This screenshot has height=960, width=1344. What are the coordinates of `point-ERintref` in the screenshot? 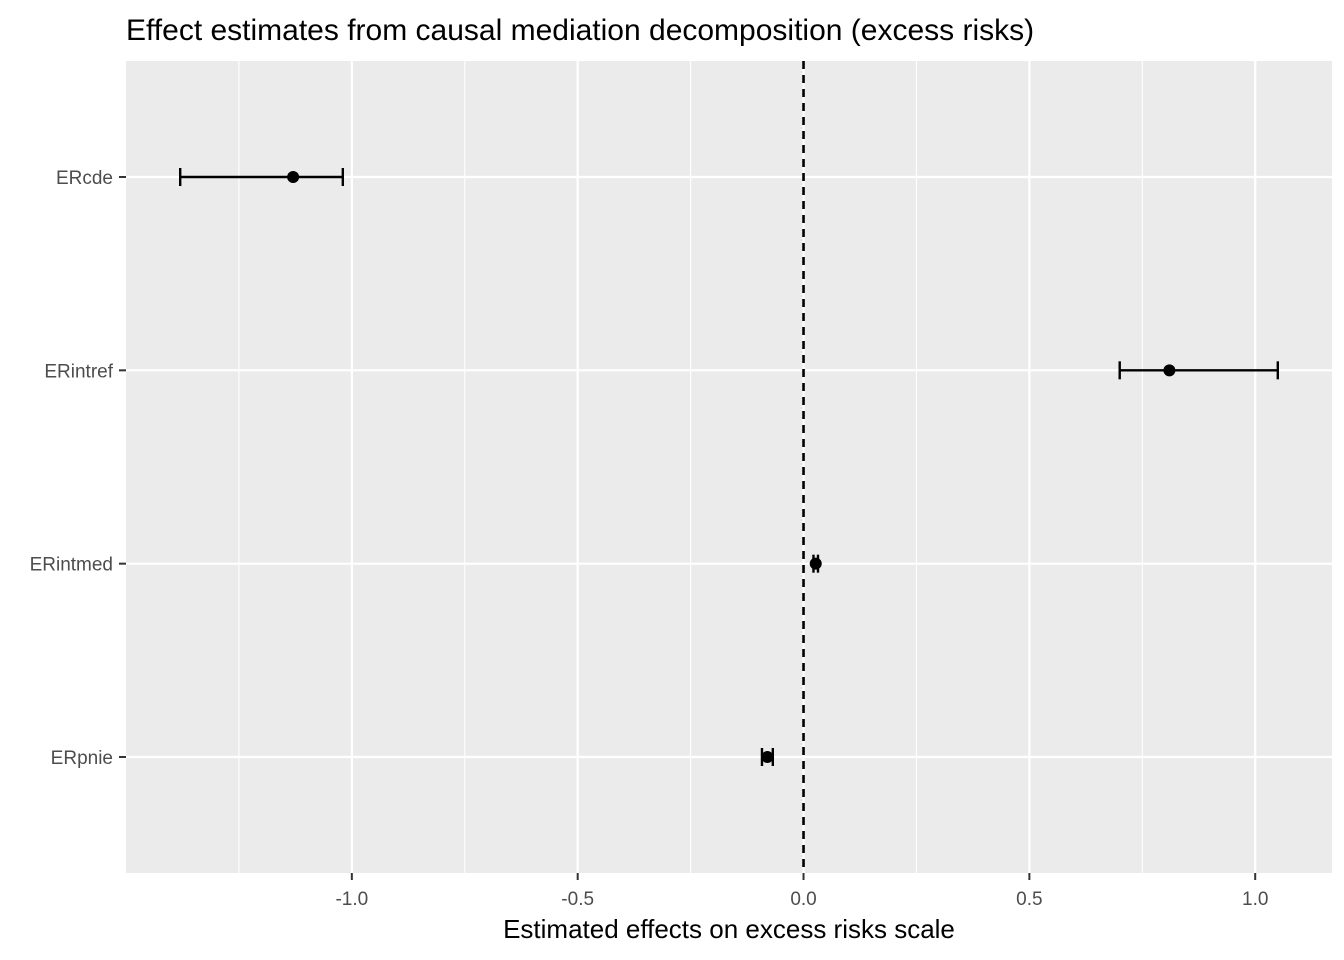 It's located at (1169, 370).